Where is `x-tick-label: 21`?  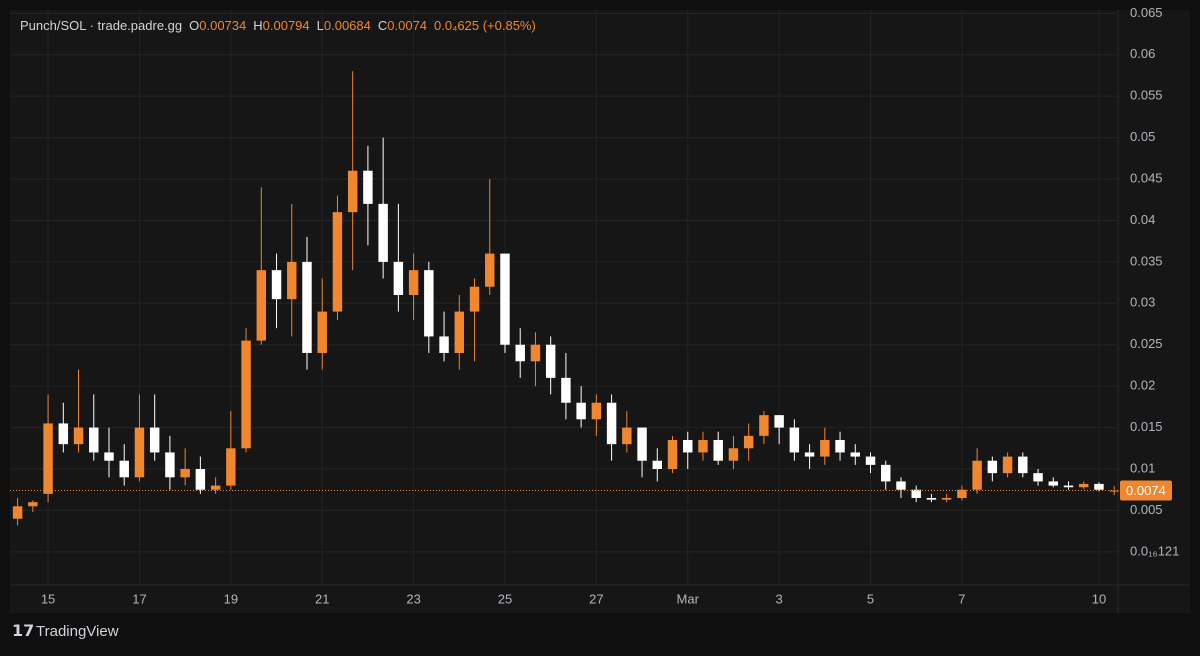
x-tick-label: 21 is located at coordinates (322, 598).